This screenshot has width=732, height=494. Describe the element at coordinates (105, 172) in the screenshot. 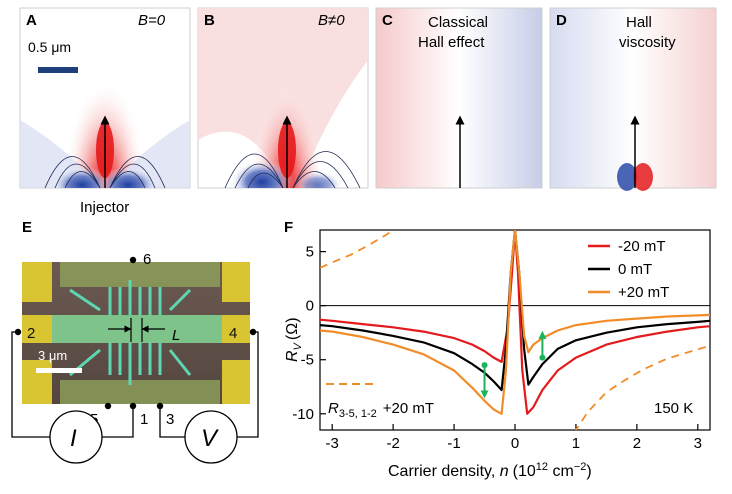

I see `panel-a-contours` at that location.